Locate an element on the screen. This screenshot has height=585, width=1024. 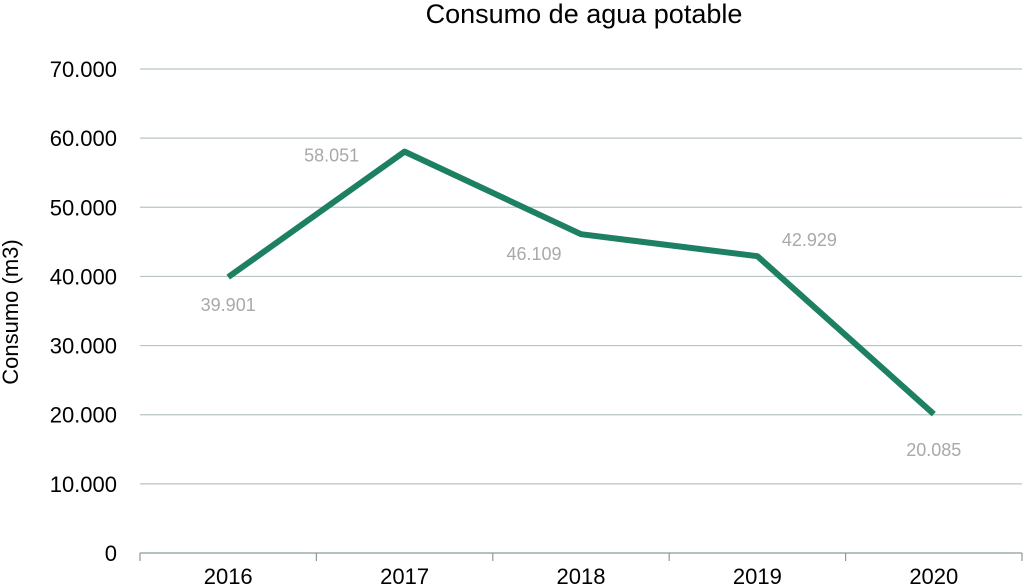
data-label: 39.901 is located at coordinates (228, 305).